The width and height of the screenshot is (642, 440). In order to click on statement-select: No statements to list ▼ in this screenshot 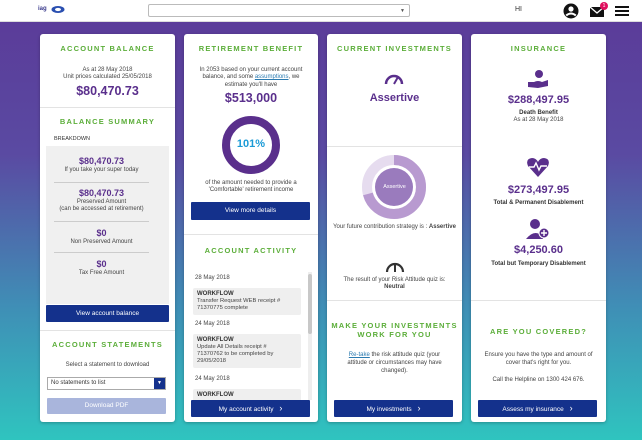, I will do `click(106, 383)`.